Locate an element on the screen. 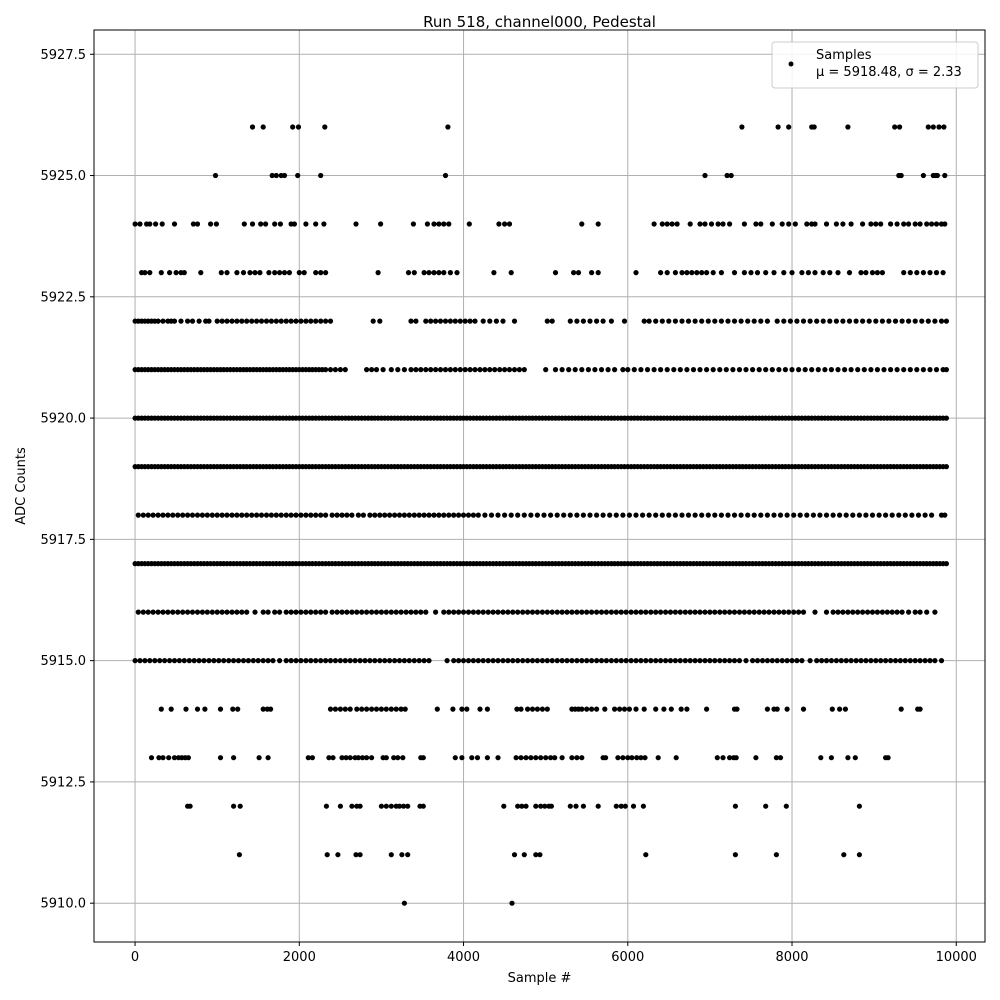  legend-marker is located at coordinates (791, 64).